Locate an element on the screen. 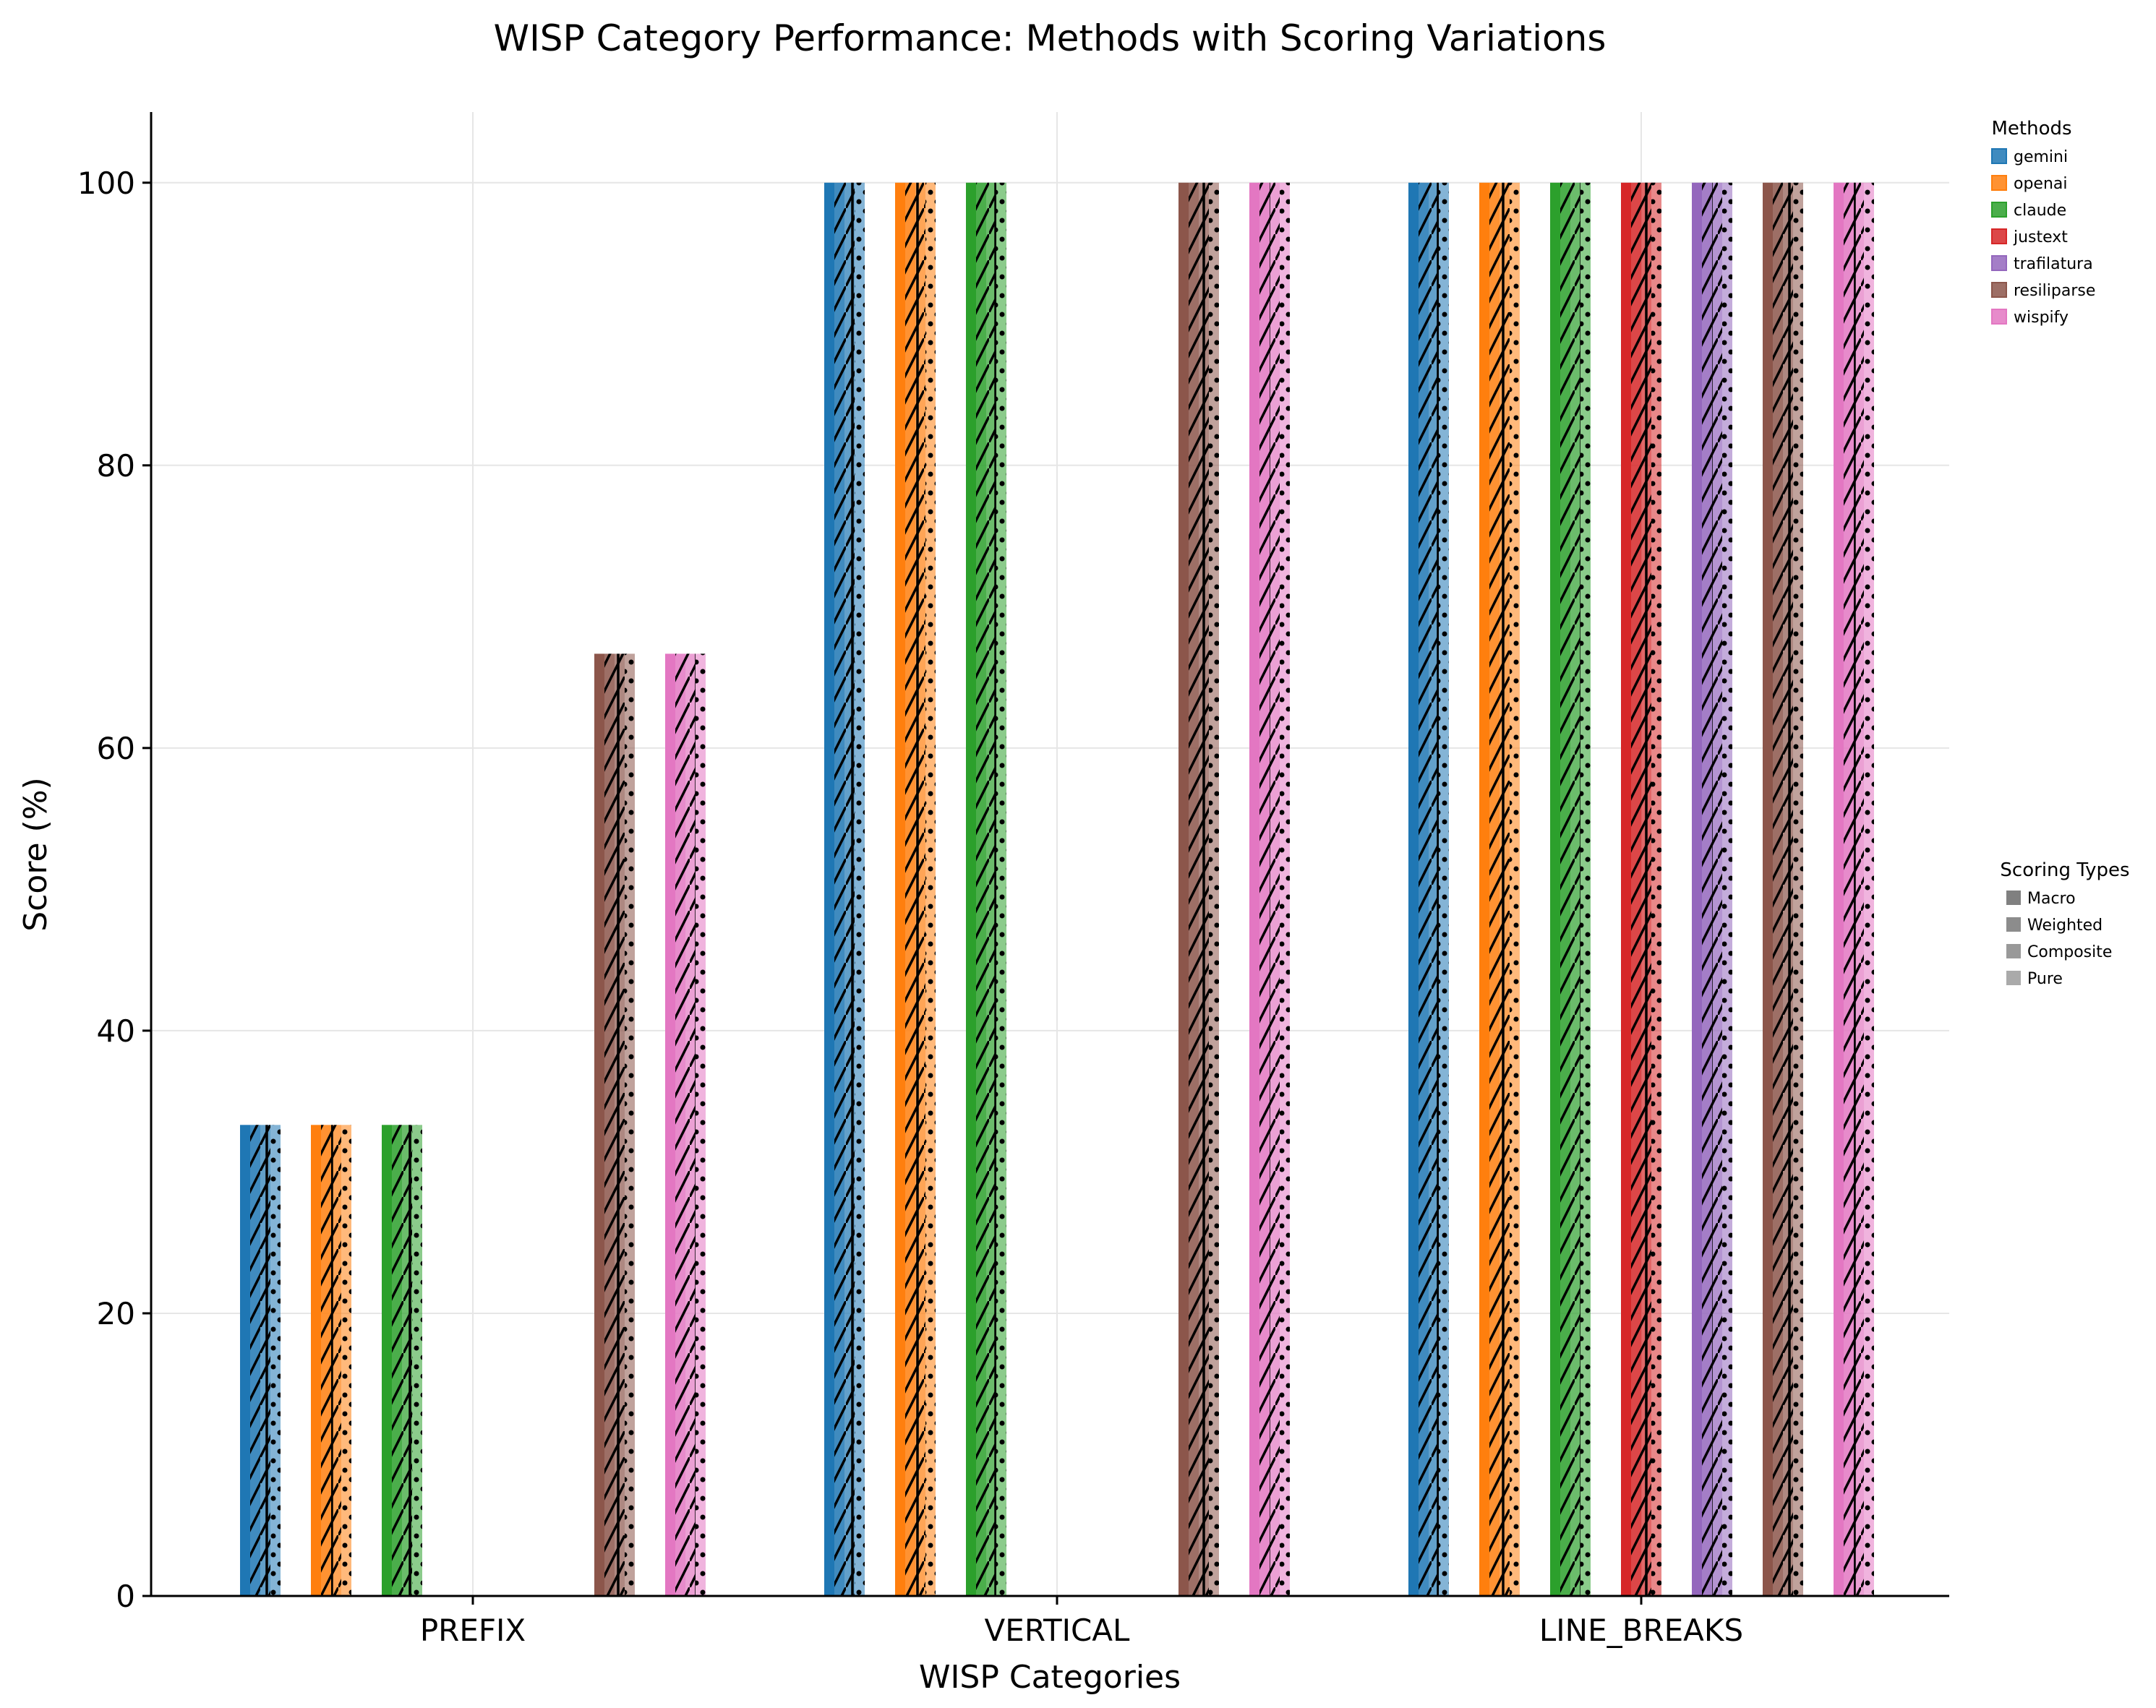 Image resolution: width=2156 pixels, height=1708 pixels. bar-hatch-wispify-weighted-vertical is located at coordinates (1264, 889).